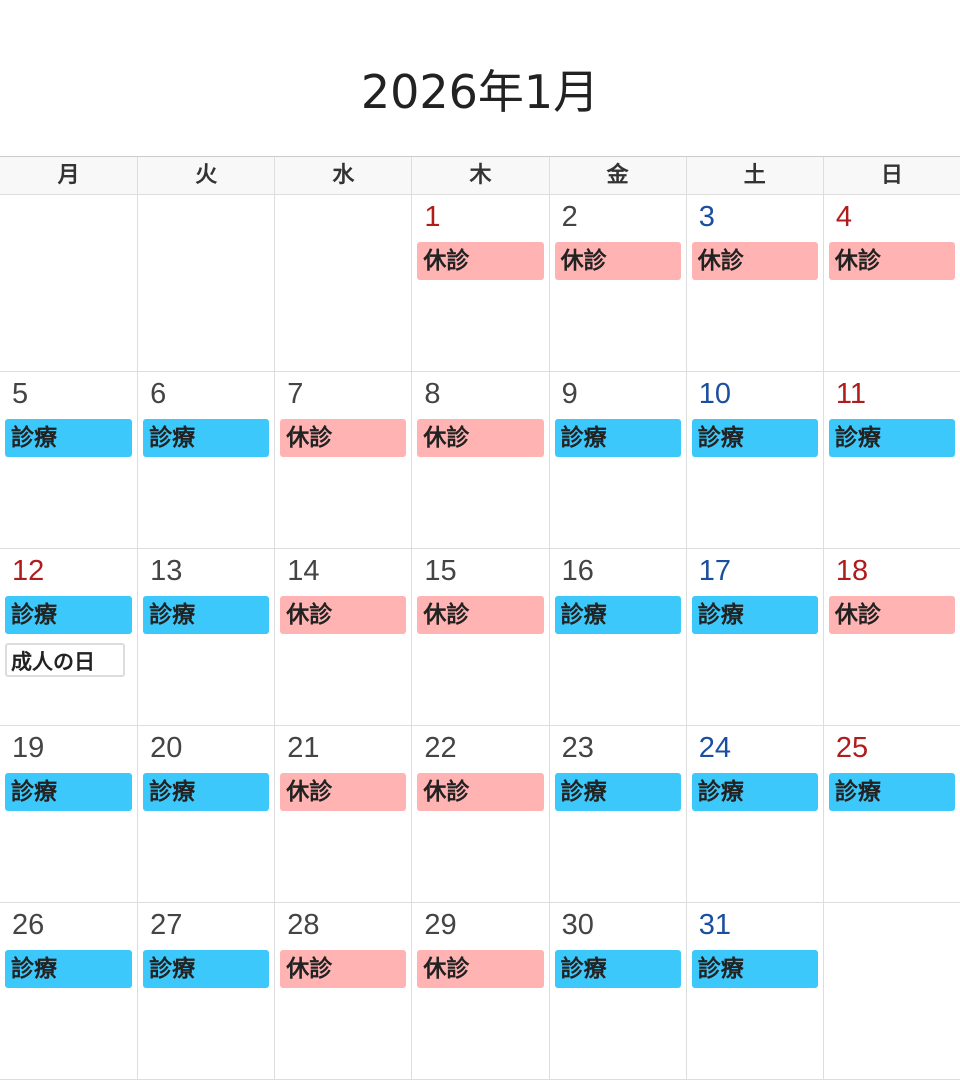 The width and height of the screenshot is (960, 1080). I want to click on day-number: 30, so click(577, 925).